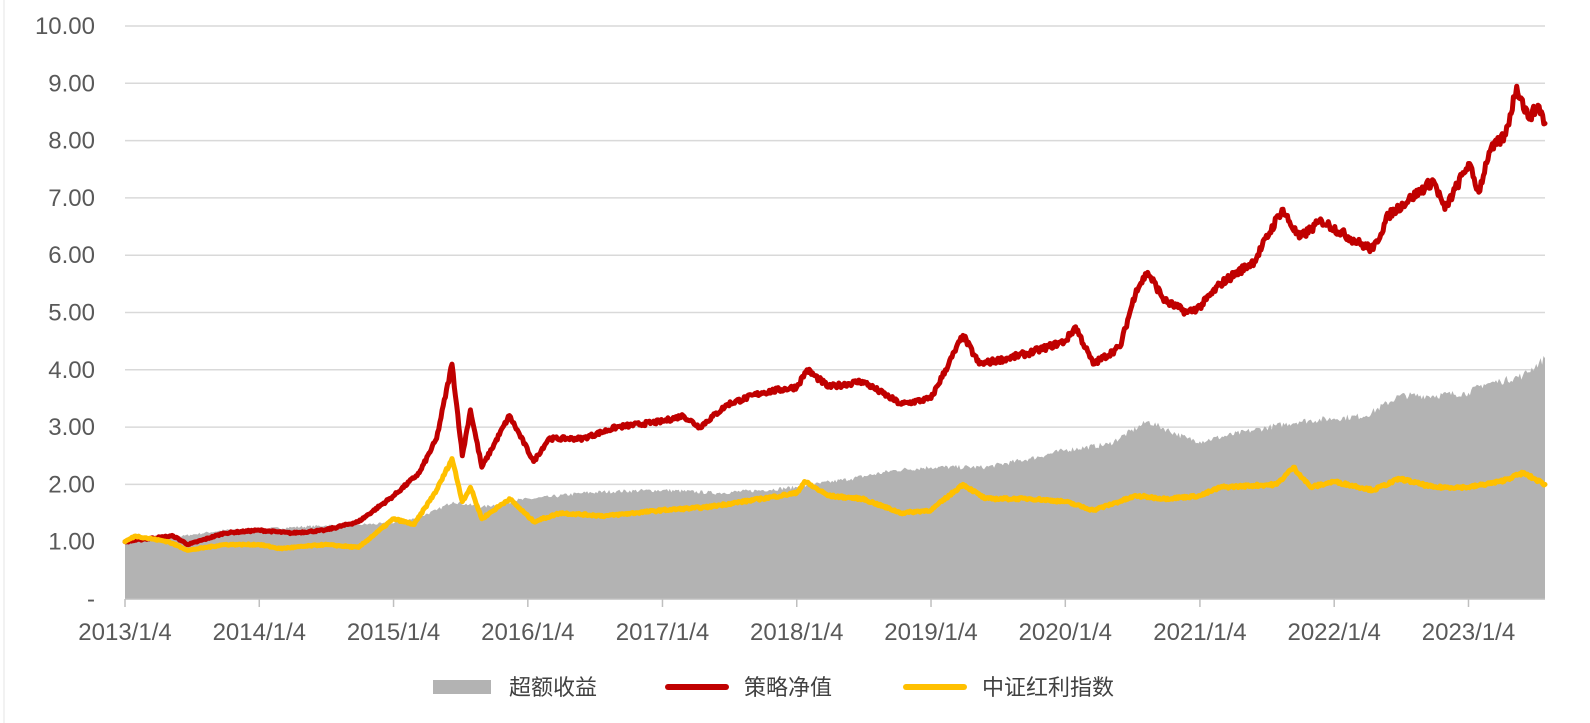  Describe the element at coordinates (71, 83) in the screenshot. I see `y-tick-label: 9.00` at that location.